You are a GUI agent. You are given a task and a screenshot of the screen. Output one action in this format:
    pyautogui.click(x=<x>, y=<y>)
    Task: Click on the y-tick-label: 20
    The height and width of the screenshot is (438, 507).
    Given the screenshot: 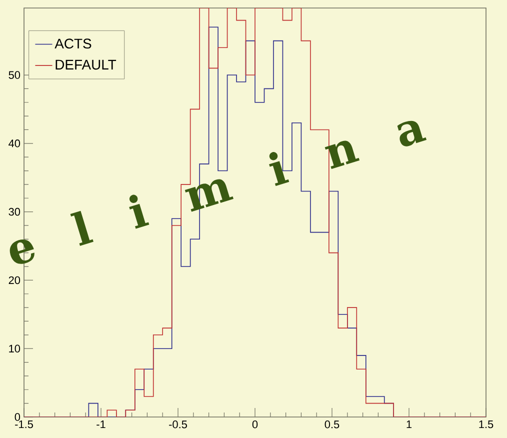 What is the action you would take?
    pyautogui.click(x=14, y=280)
    